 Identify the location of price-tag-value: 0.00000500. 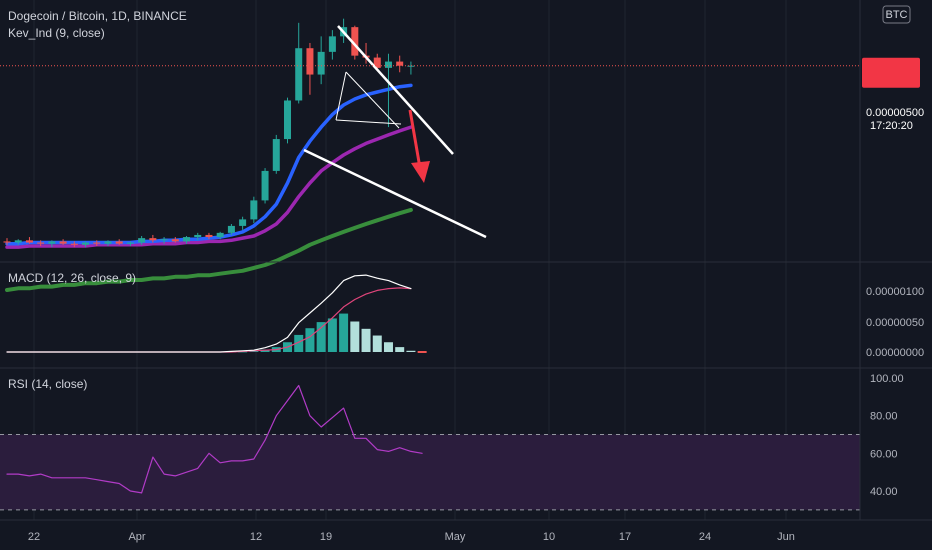
(895, 113).